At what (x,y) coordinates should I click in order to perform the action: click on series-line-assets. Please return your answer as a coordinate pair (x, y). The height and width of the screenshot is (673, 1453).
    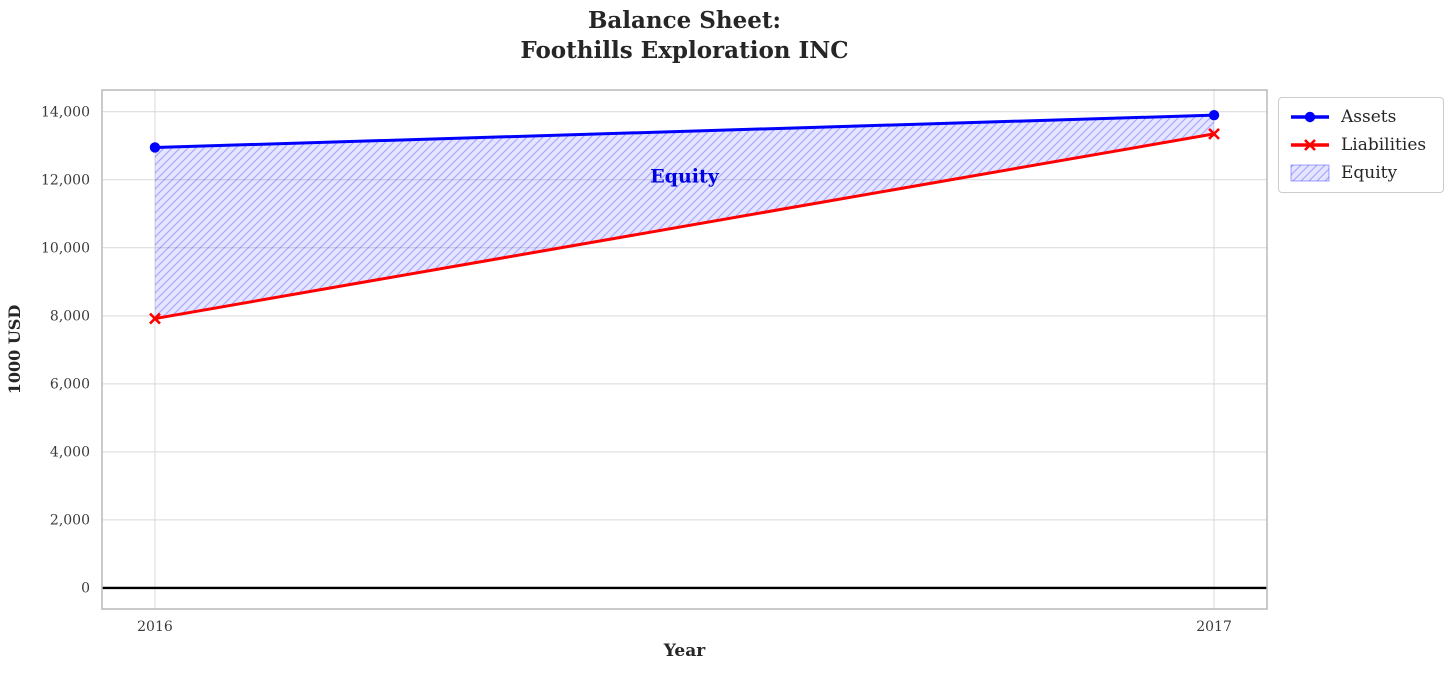
    Looking at the image, I should click on (684, 131).